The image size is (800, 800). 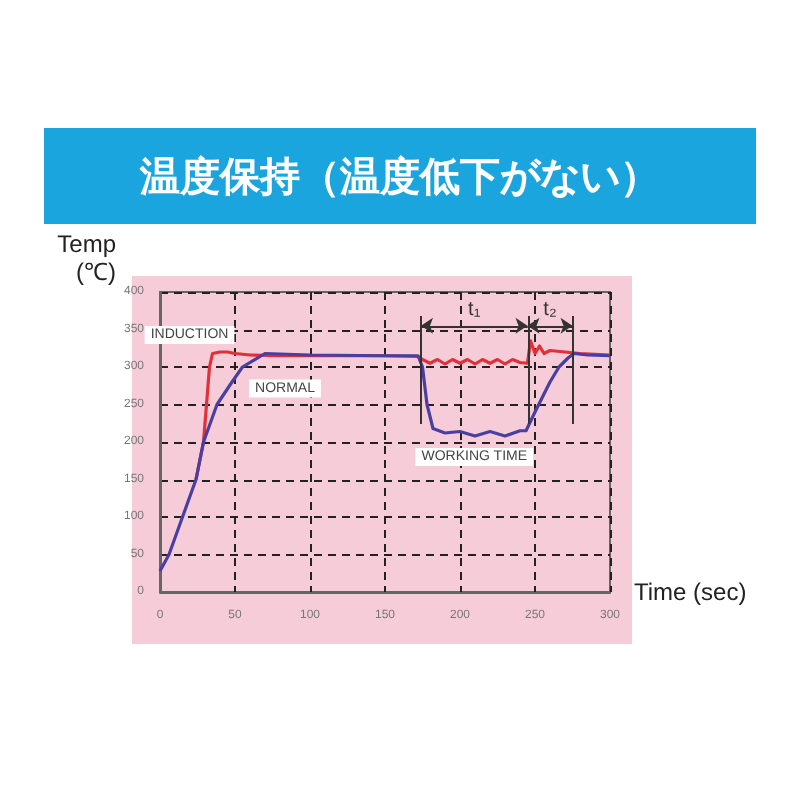 I want to click on annotation: t₂, so click(x=550, y=310).